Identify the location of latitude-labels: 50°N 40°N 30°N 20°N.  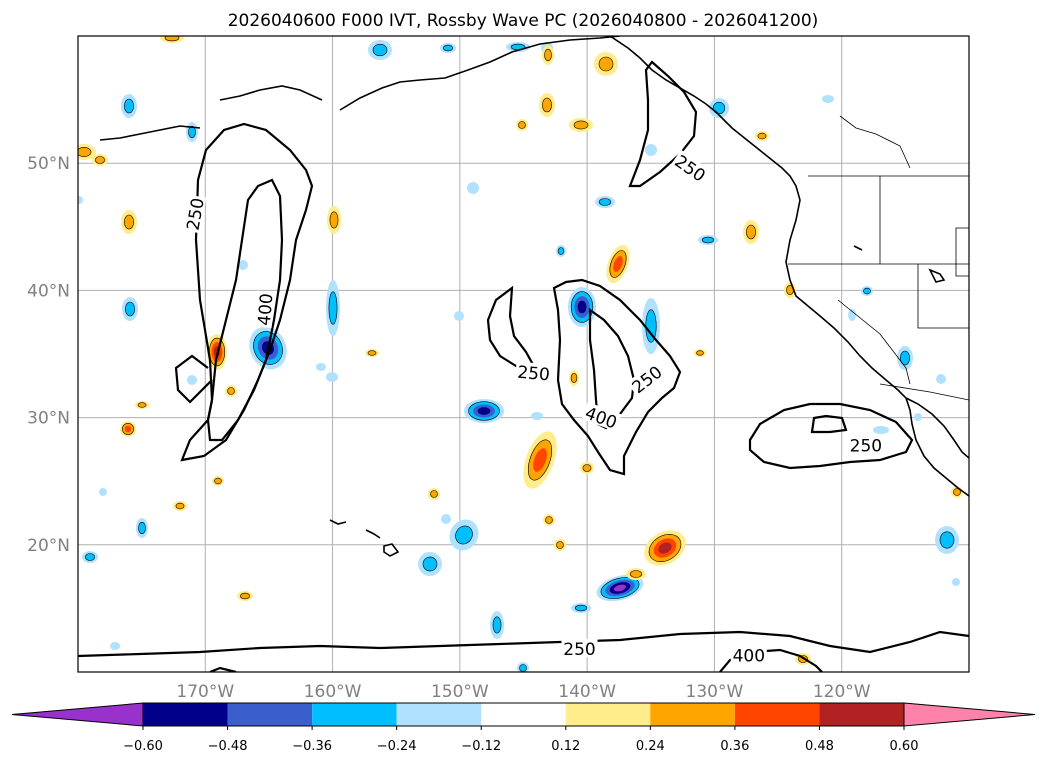
(48, 355).